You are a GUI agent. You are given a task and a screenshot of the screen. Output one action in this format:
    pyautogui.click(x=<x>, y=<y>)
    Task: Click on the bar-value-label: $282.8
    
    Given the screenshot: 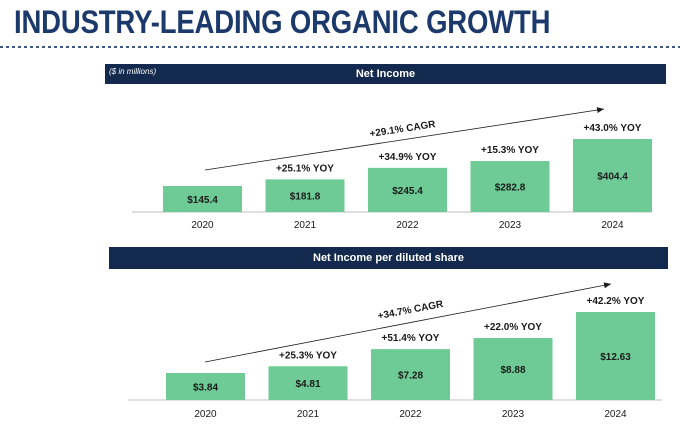 What is the action you would take?
    pyautogui.click(x=510, y=188)
    